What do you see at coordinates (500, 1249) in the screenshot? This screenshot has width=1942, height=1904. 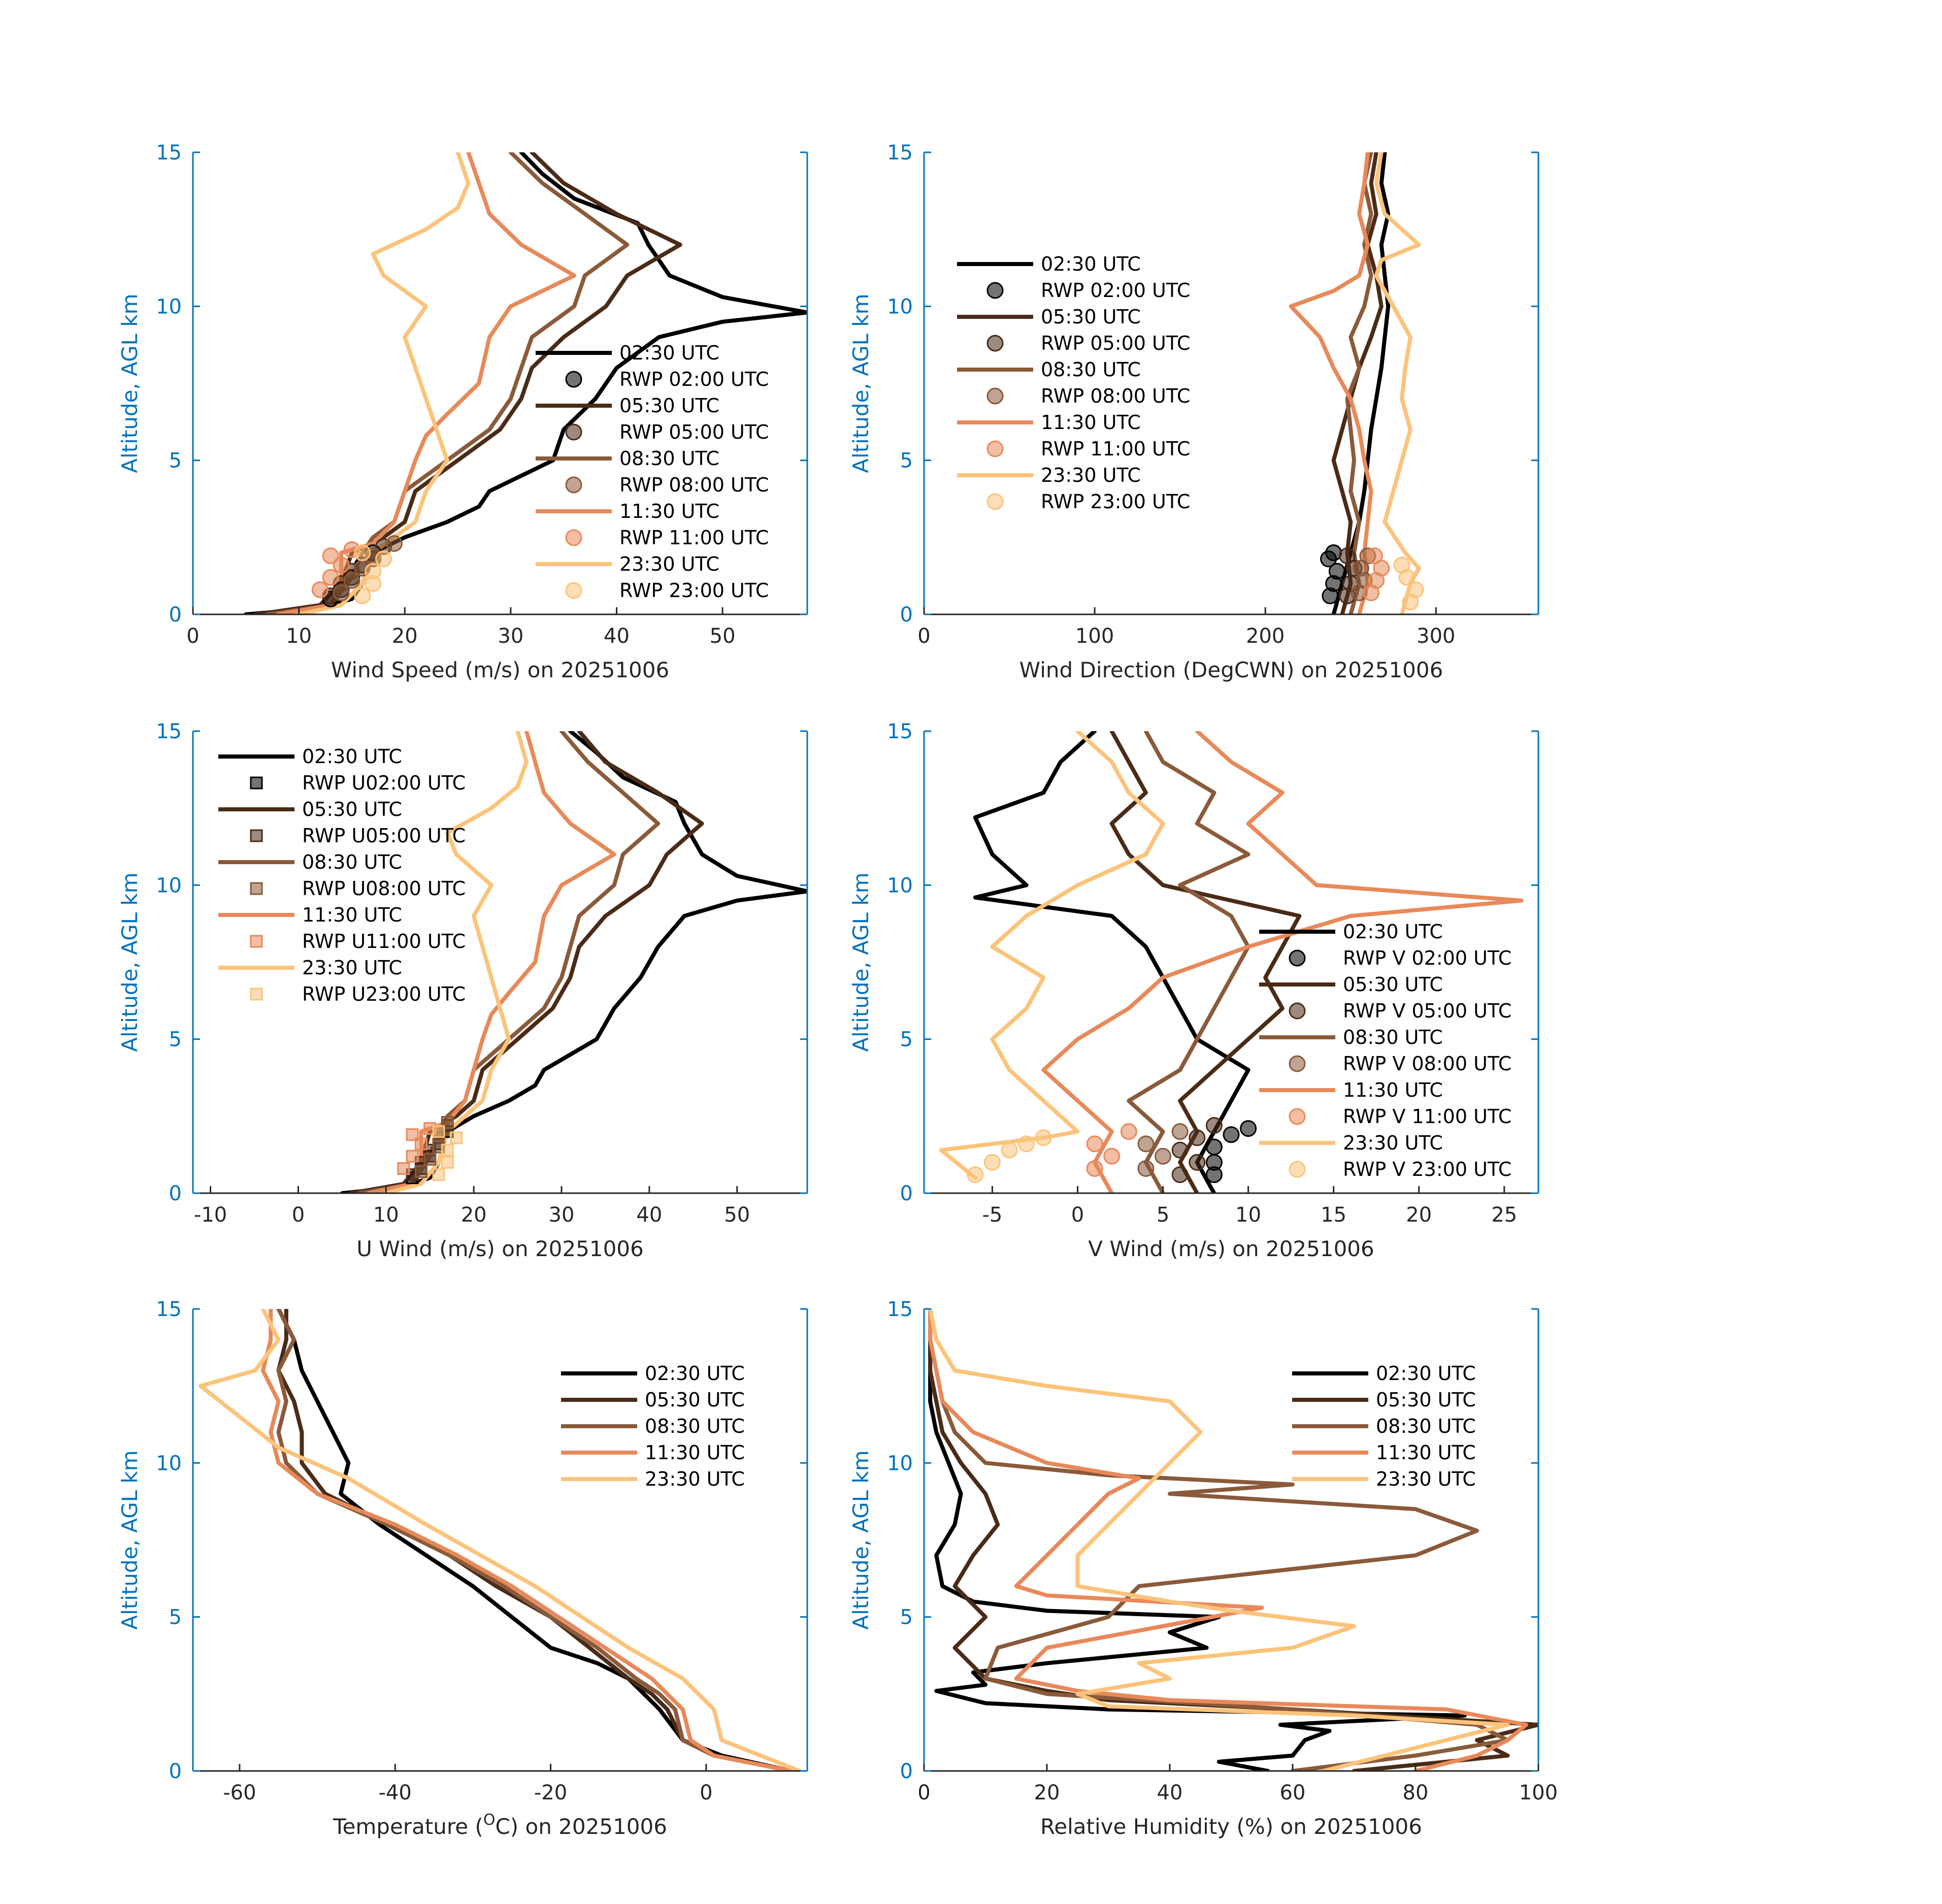 I see `x-axis-label: U Wind (m/s) on 20251006` at bounding box center [500, 1249].